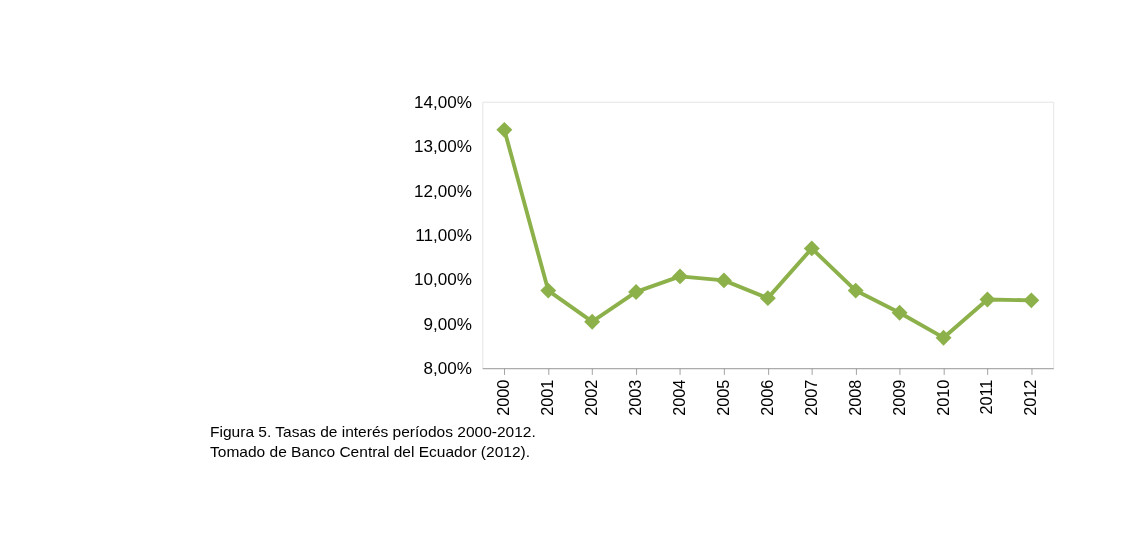  I want to click on x-tick-label: 2012, so click(1030, 397).